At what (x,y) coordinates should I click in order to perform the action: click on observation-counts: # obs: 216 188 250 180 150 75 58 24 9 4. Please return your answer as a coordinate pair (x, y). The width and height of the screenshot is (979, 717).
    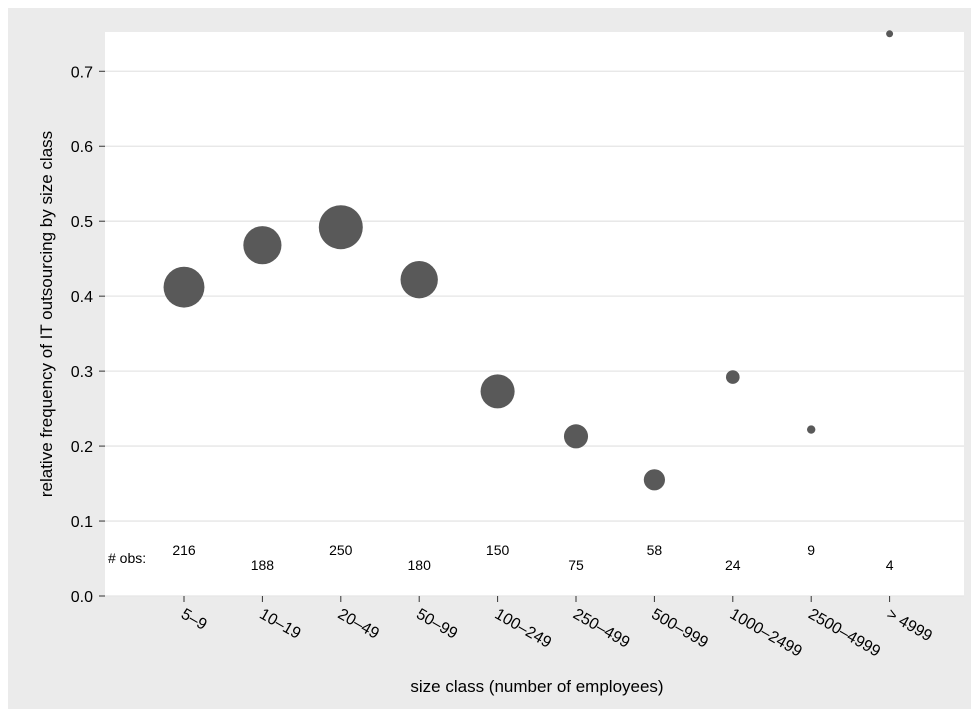
    Looking at the image, I should click on (501, 557).